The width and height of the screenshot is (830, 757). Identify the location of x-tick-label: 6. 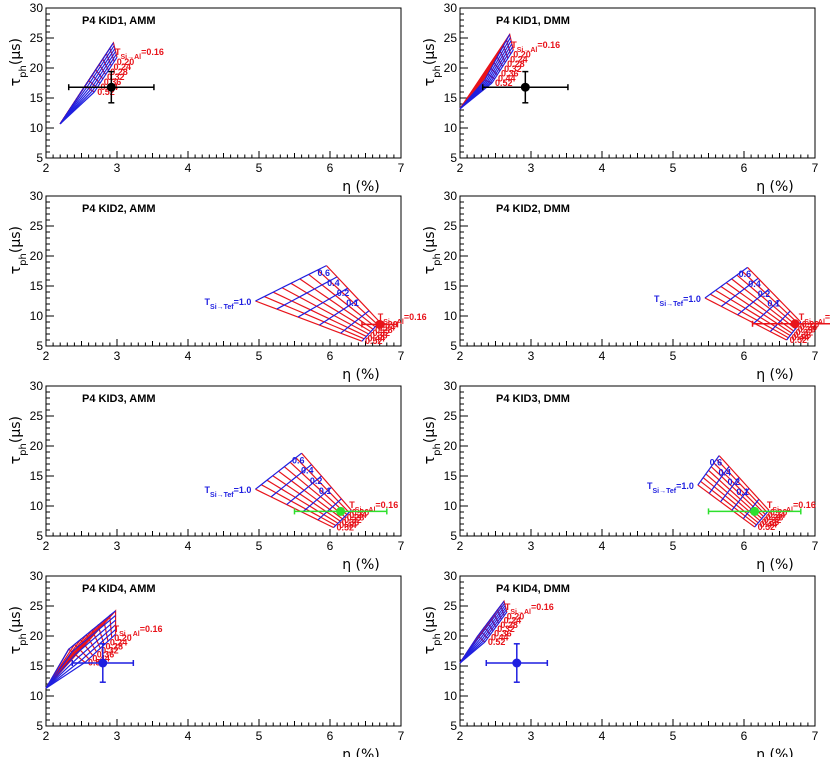
(330, 168).